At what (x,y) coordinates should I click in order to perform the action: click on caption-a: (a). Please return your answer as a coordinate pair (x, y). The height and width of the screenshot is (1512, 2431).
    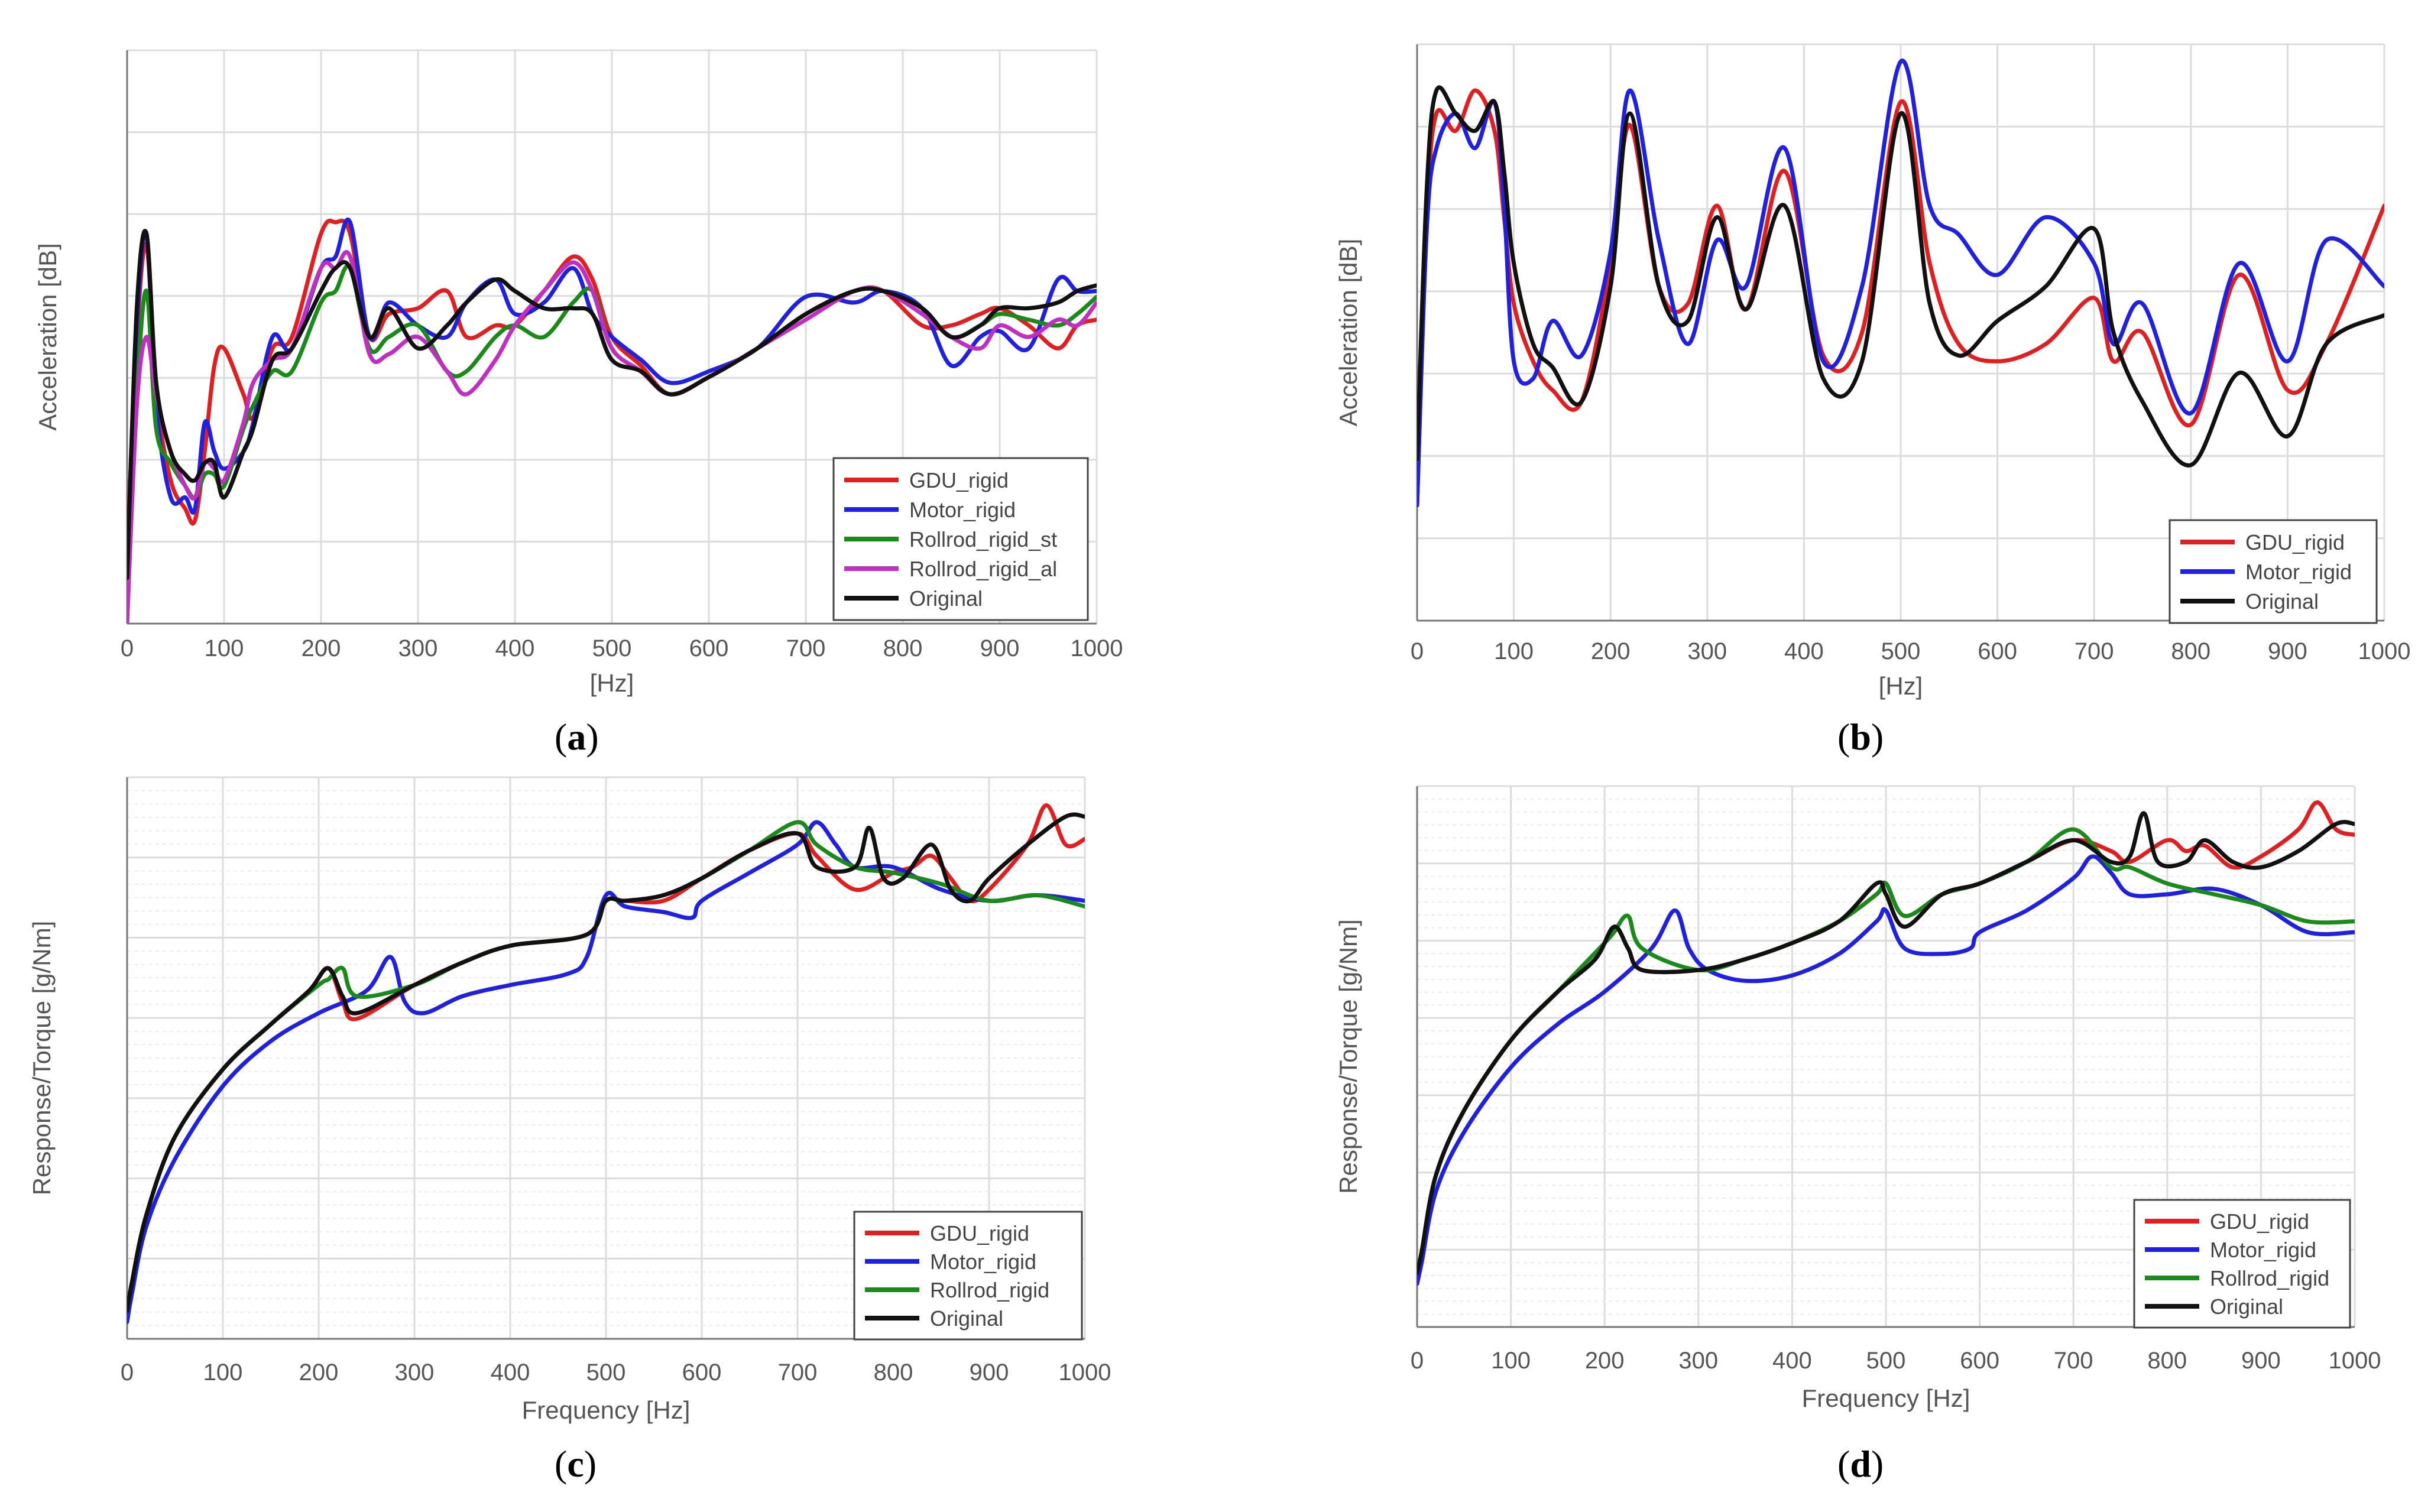
    Looking at the image, I should click on (577, 737).